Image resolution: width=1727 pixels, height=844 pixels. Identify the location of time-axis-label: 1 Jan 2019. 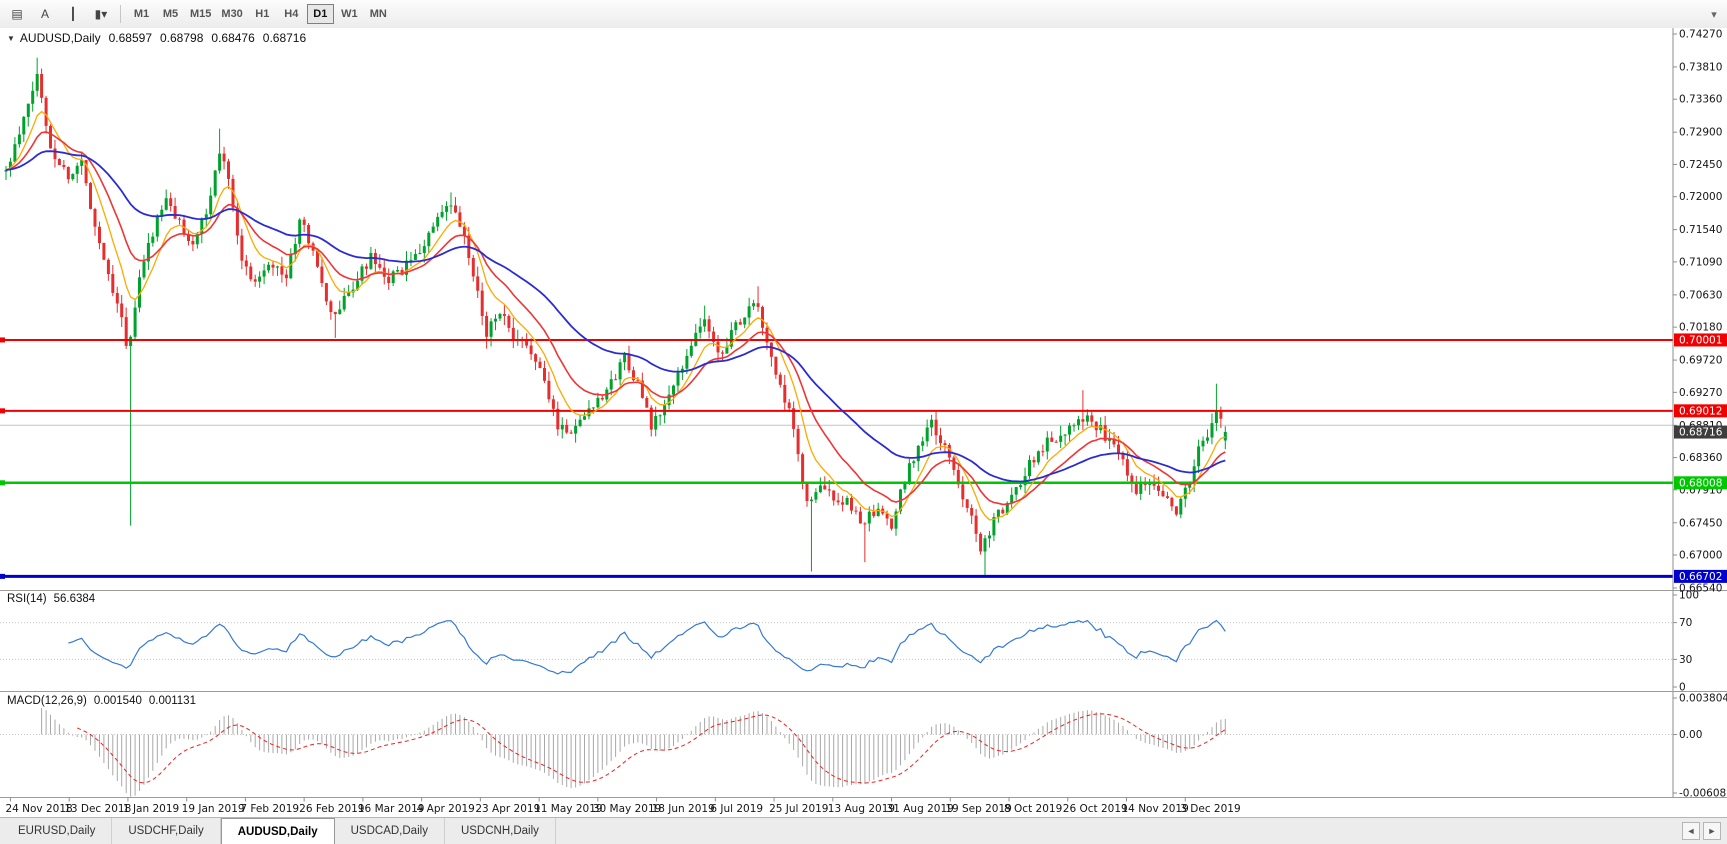
(151, 809).